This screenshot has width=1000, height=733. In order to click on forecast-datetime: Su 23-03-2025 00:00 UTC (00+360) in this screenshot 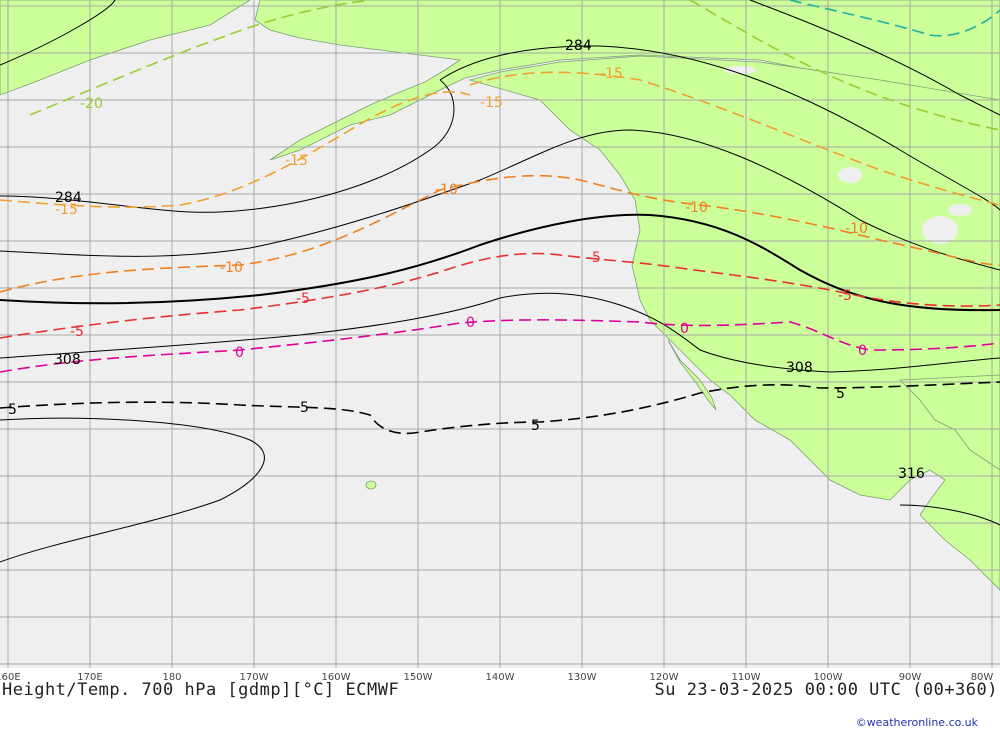, I will do `click(826, 690)`.